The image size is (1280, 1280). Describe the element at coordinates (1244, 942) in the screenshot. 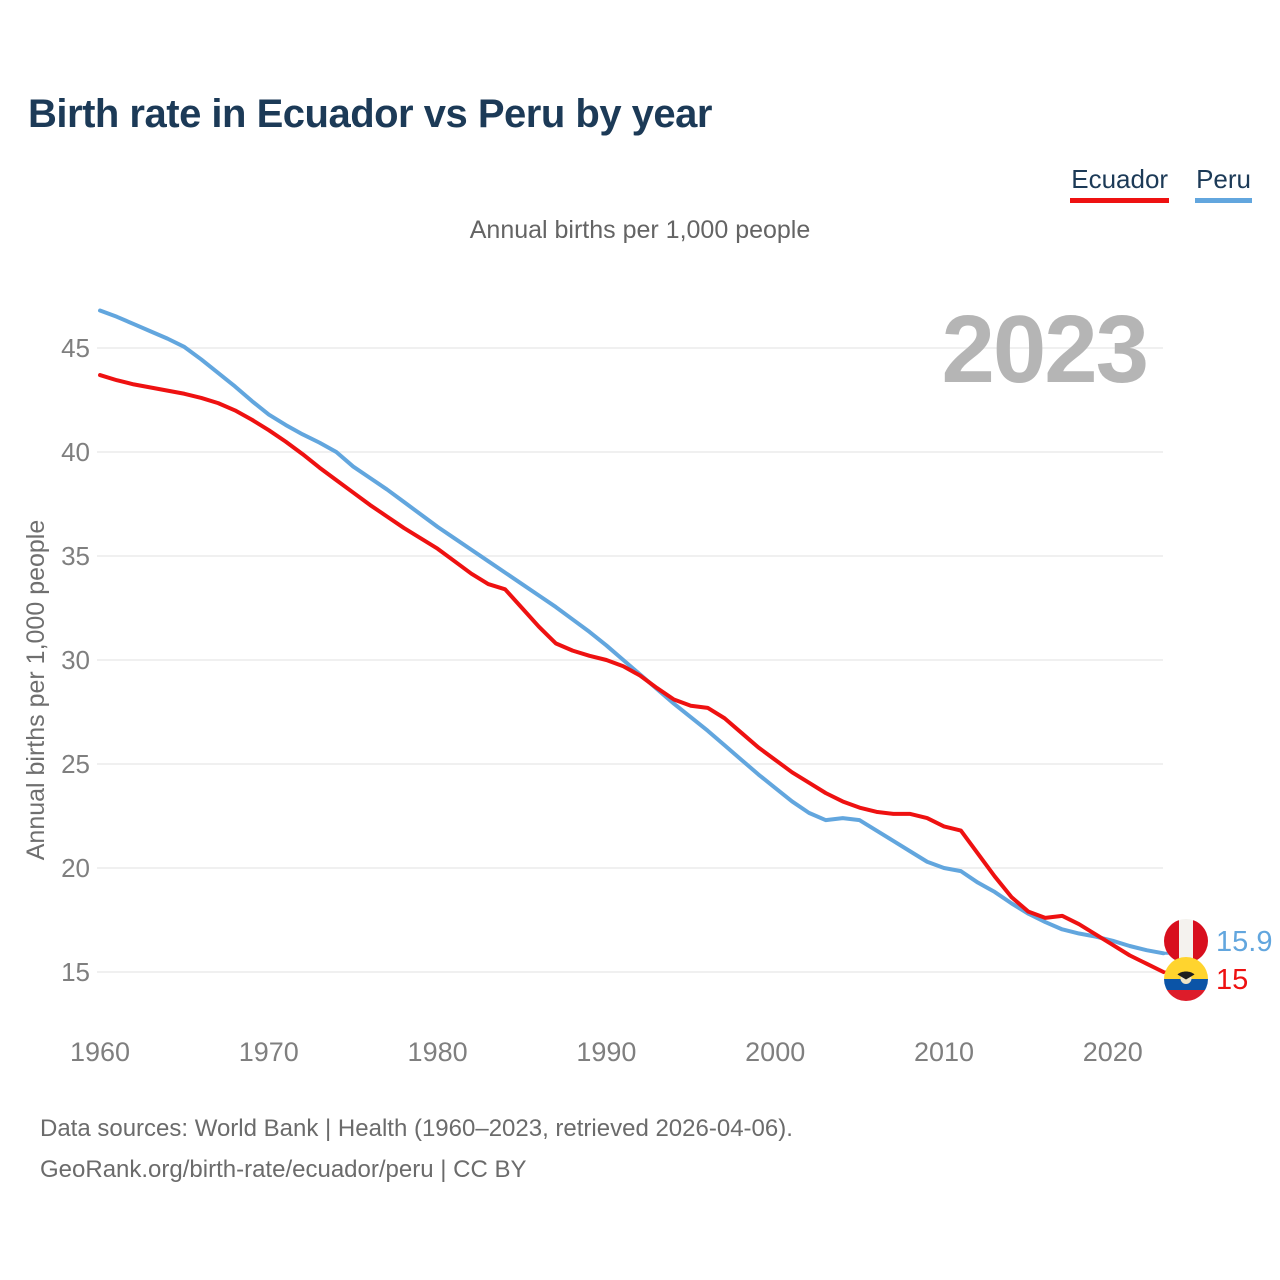

I see `peru-end-value: 15.9` at that location.